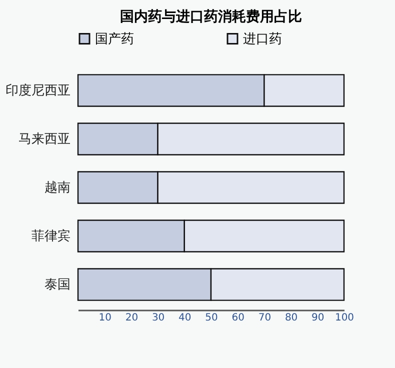  I want to click on x-tick-label: 60, so click(238, 318).